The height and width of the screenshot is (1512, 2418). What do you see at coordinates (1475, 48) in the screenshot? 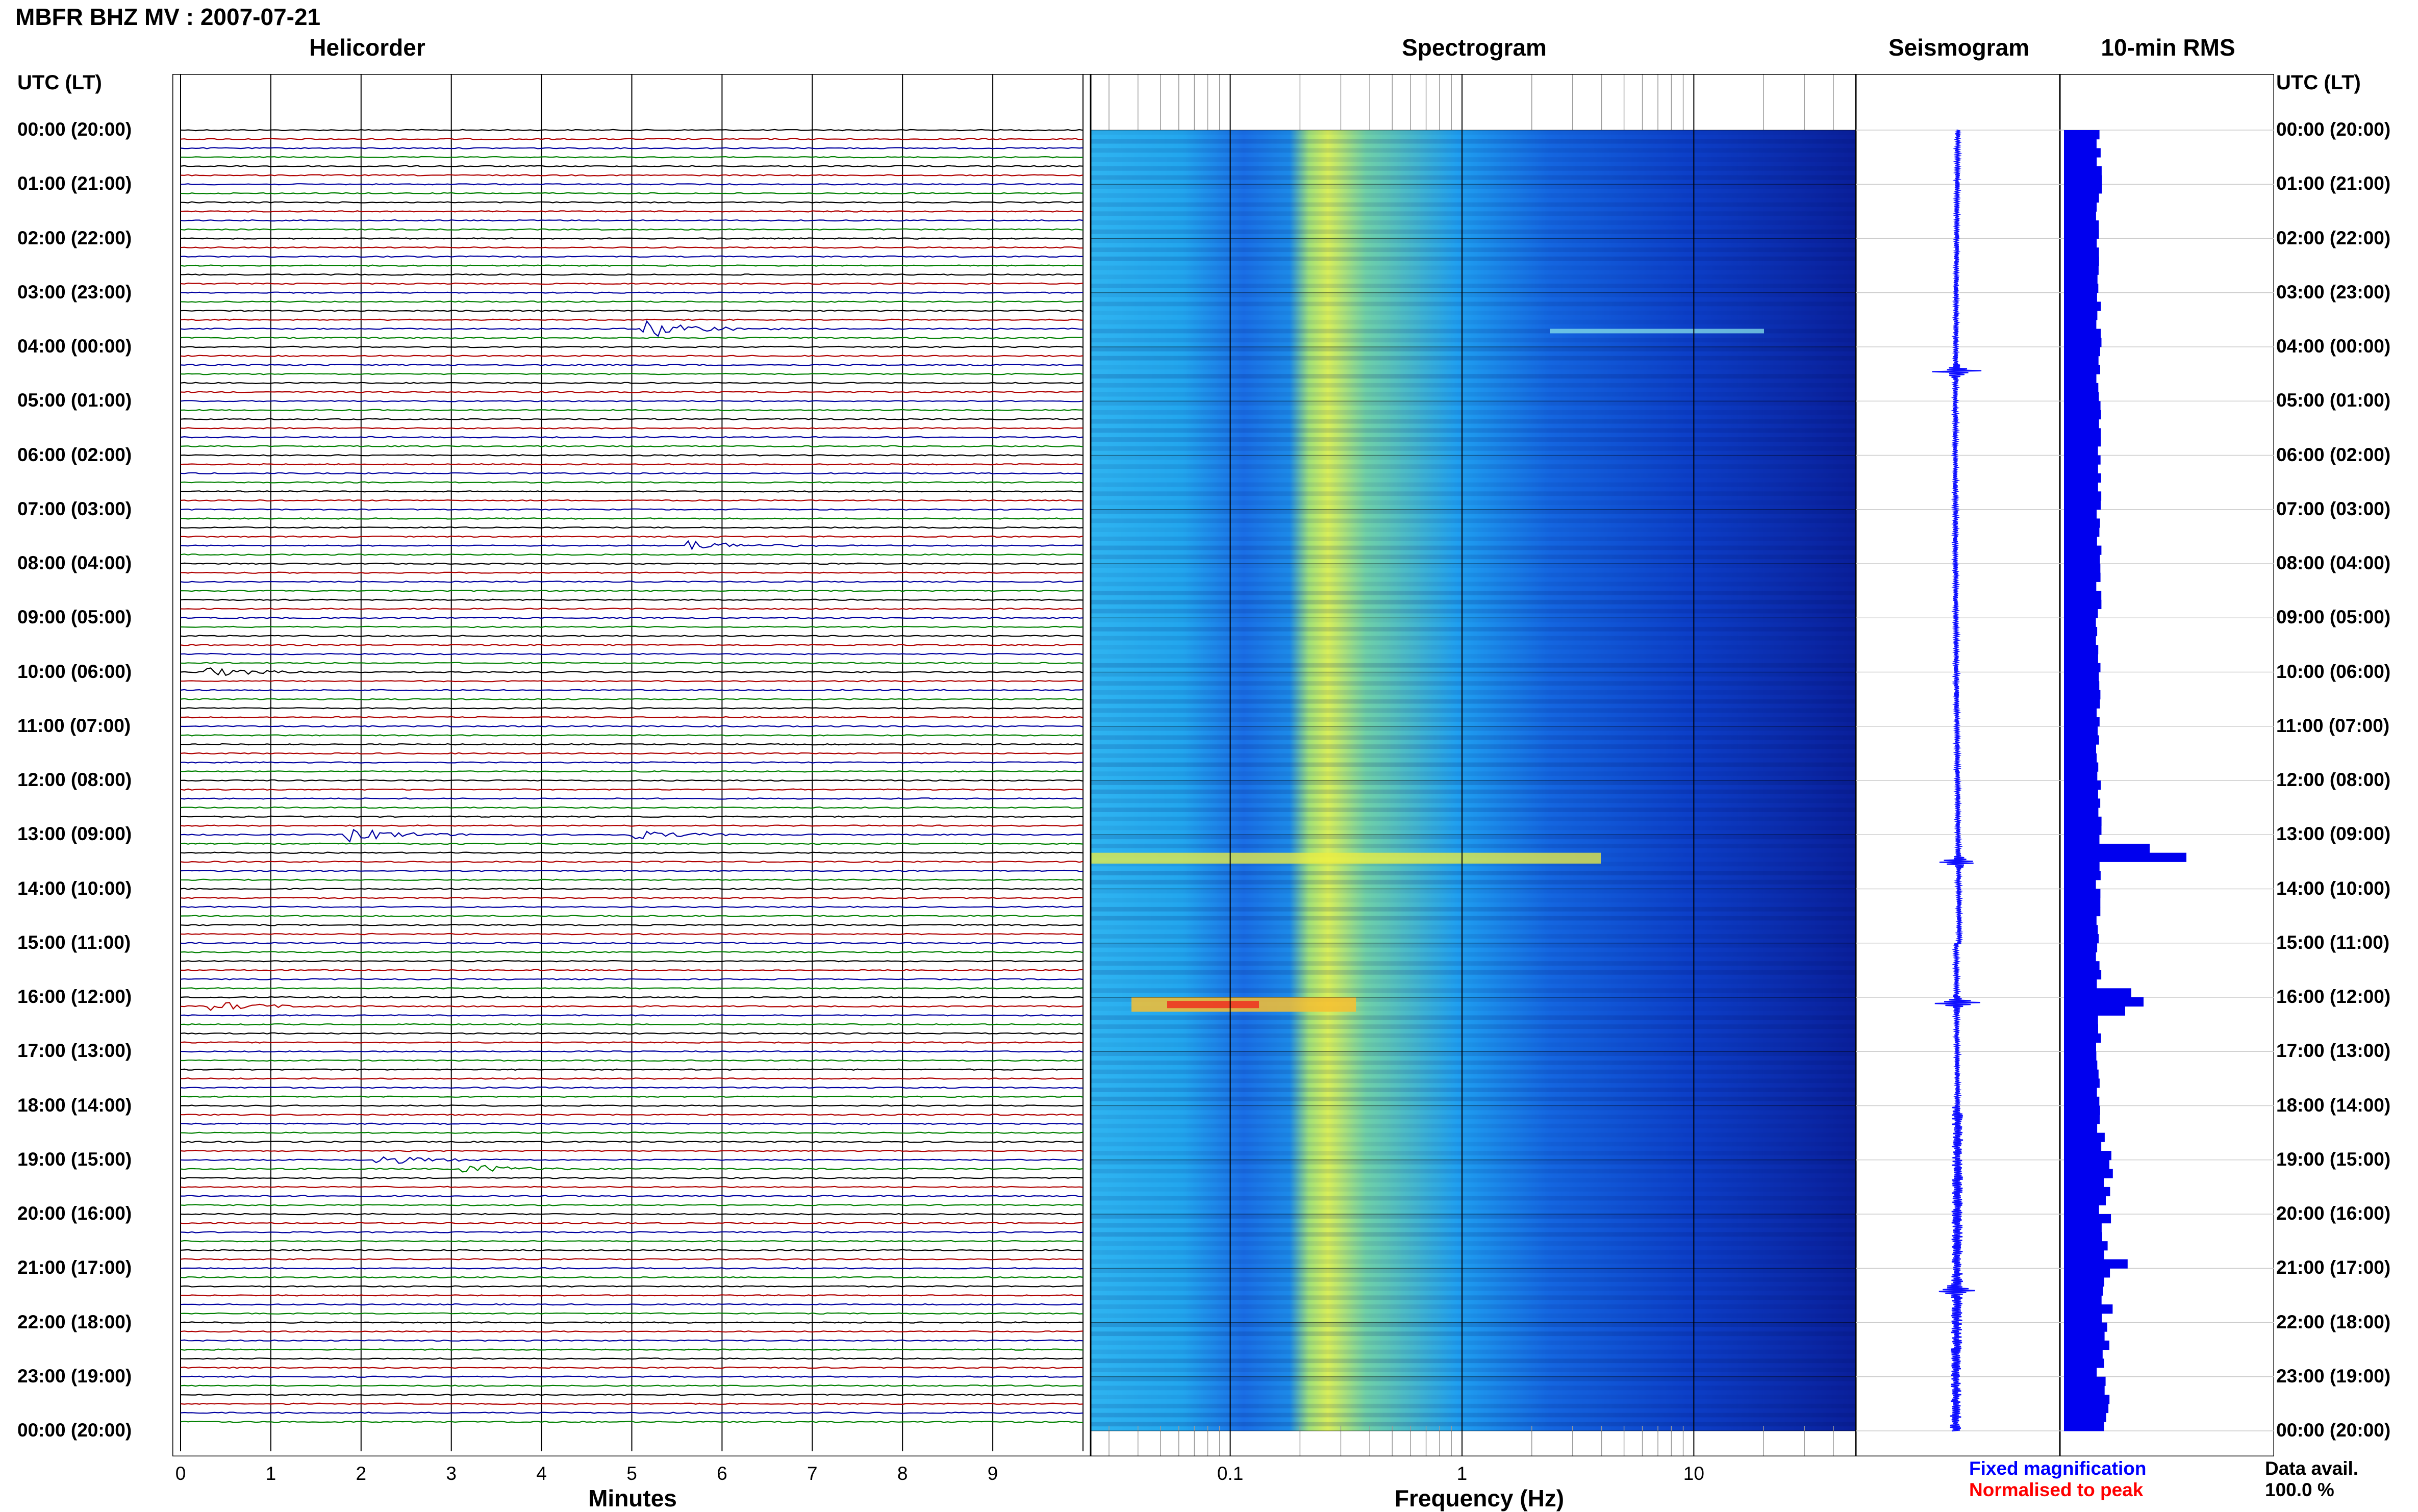
I see `spectrogram-title: Spectrogram` at bounding box center [1475, 48].